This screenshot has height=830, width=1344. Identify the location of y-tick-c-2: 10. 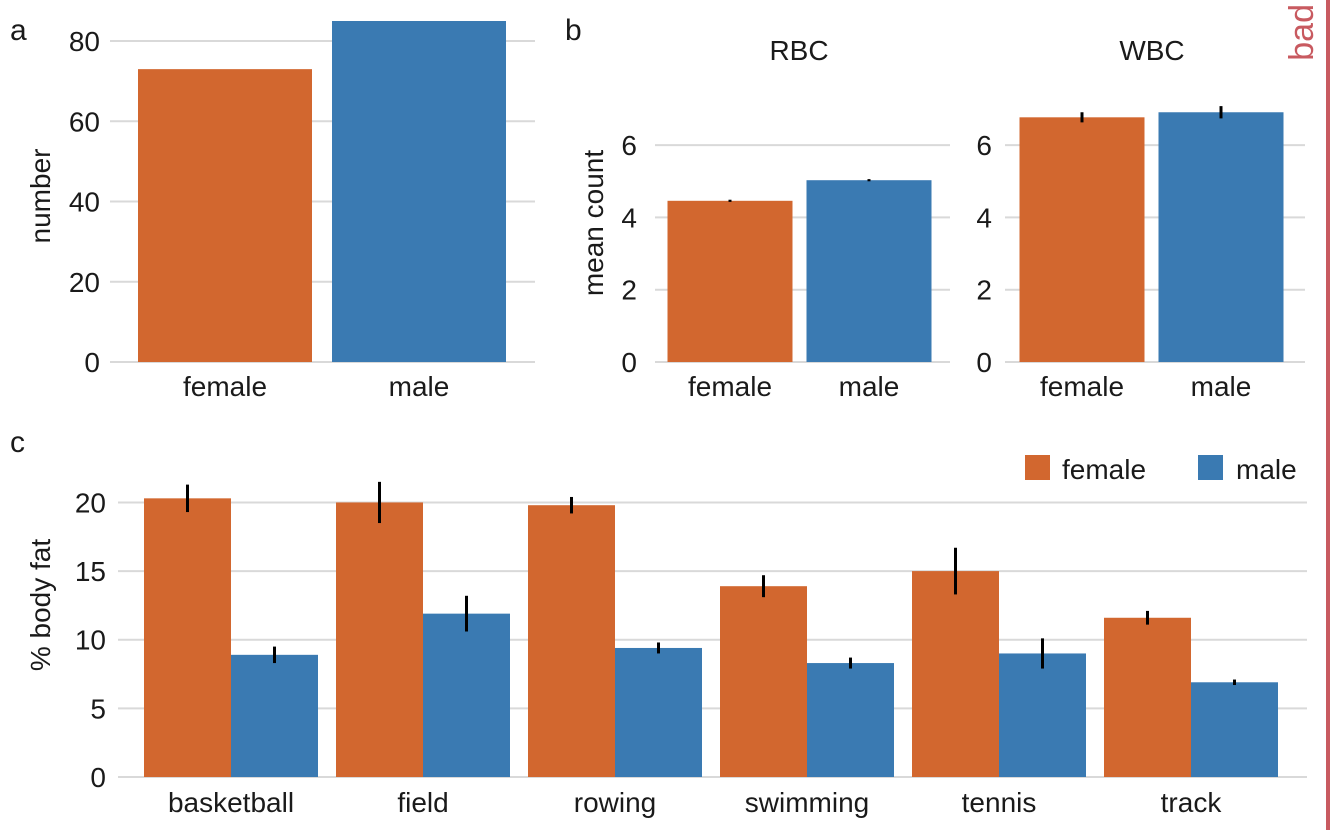
(90, 640).